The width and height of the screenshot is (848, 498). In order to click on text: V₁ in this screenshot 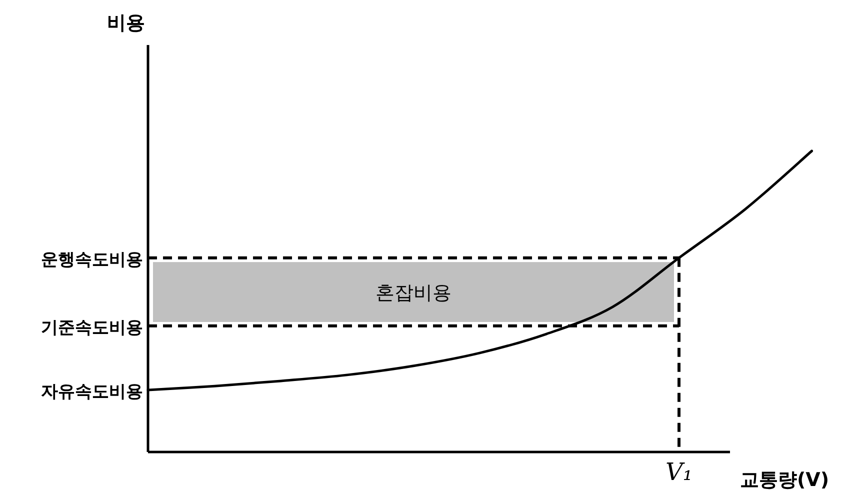, I will do `click(679, 472)`.